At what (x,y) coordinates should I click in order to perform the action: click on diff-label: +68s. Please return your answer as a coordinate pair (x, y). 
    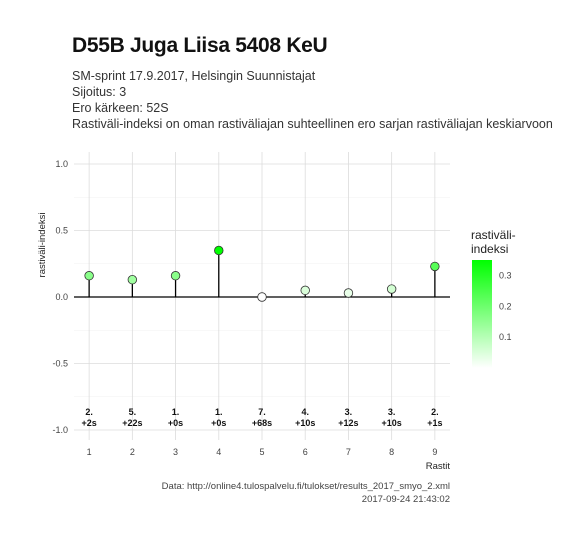
    Looking at the image, I should click on (262, 423).